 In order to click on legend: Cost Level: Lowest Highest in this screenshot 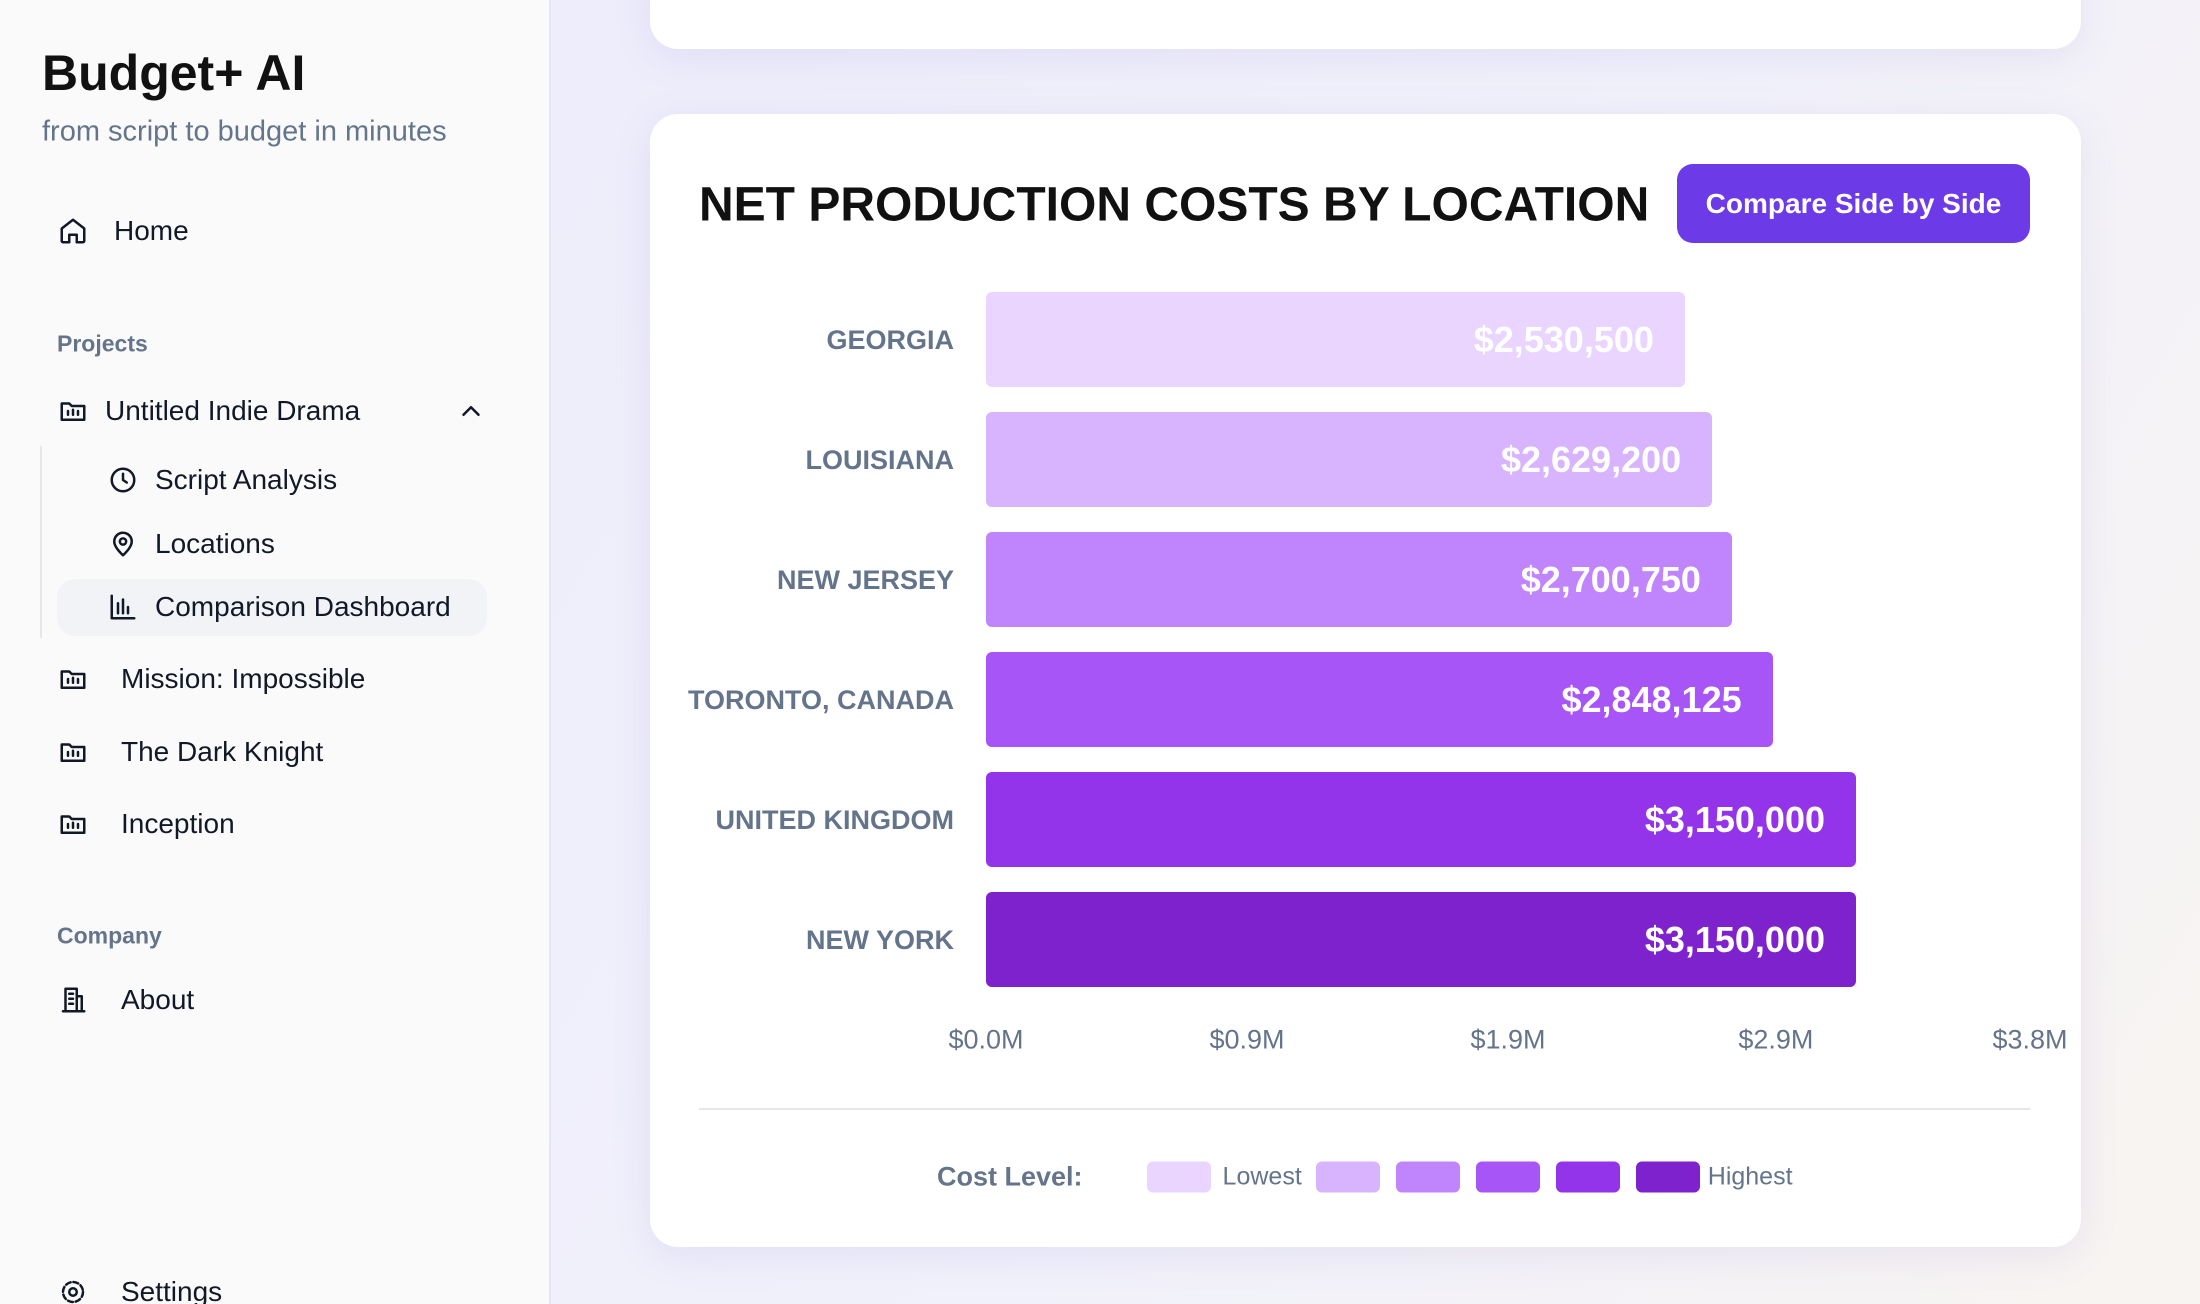, I will do `click(1365, 1177)`.